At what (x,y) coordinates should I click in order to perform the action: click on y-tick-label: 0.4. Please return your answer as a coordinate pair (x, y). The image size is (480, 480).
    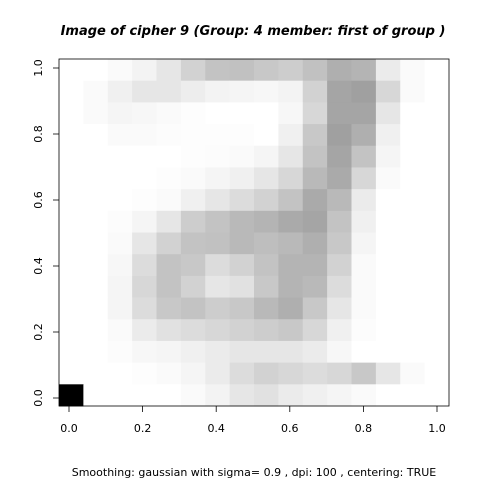
    Looking at the image, I should click on (38, 266).